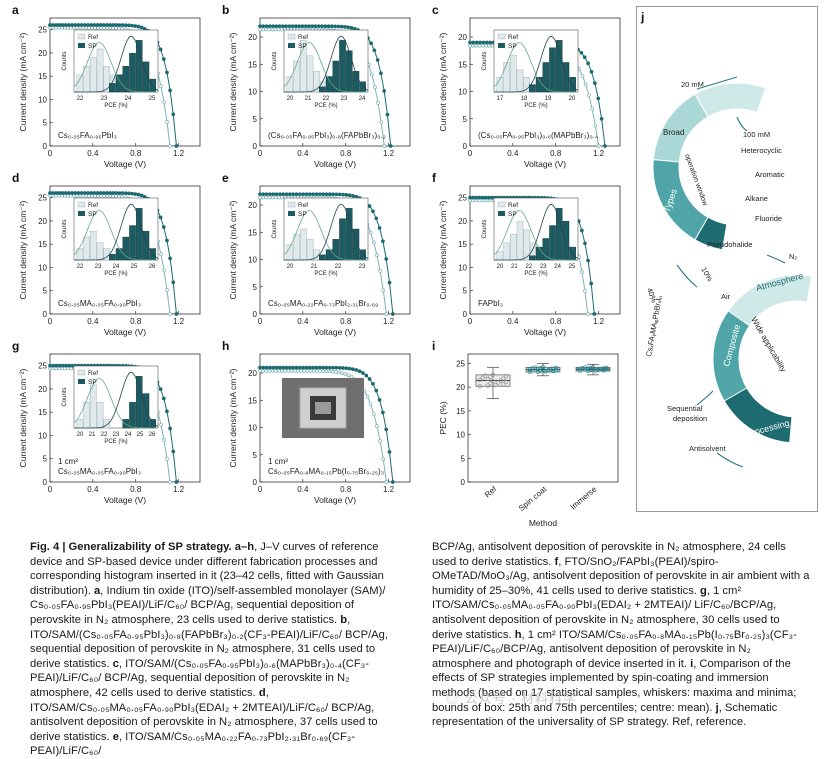  Describe the element at coordinates (362, 99) in the screenshot. I see `inset-x-tick: 24` at that location.